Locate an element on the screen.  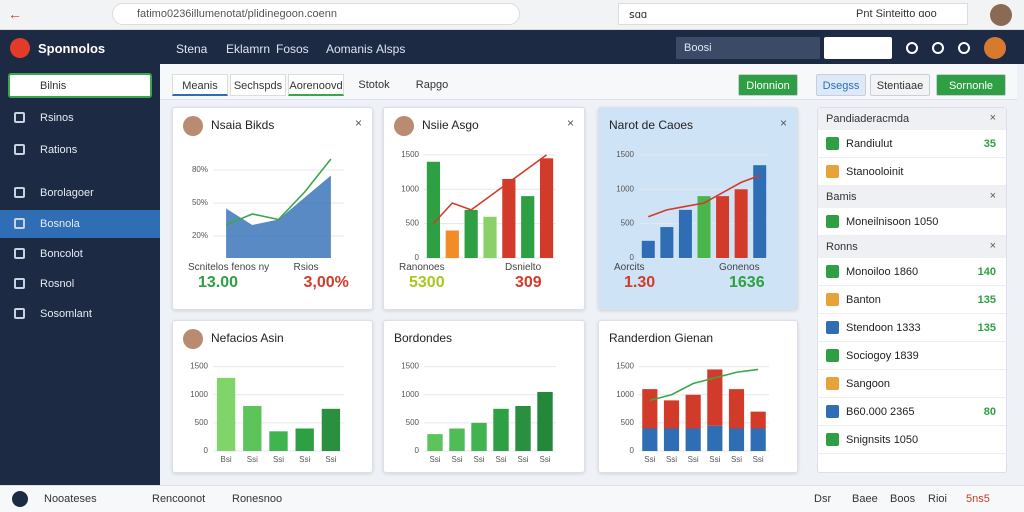
sidebar-item: Bosnola is located at coordinates (80, 224).